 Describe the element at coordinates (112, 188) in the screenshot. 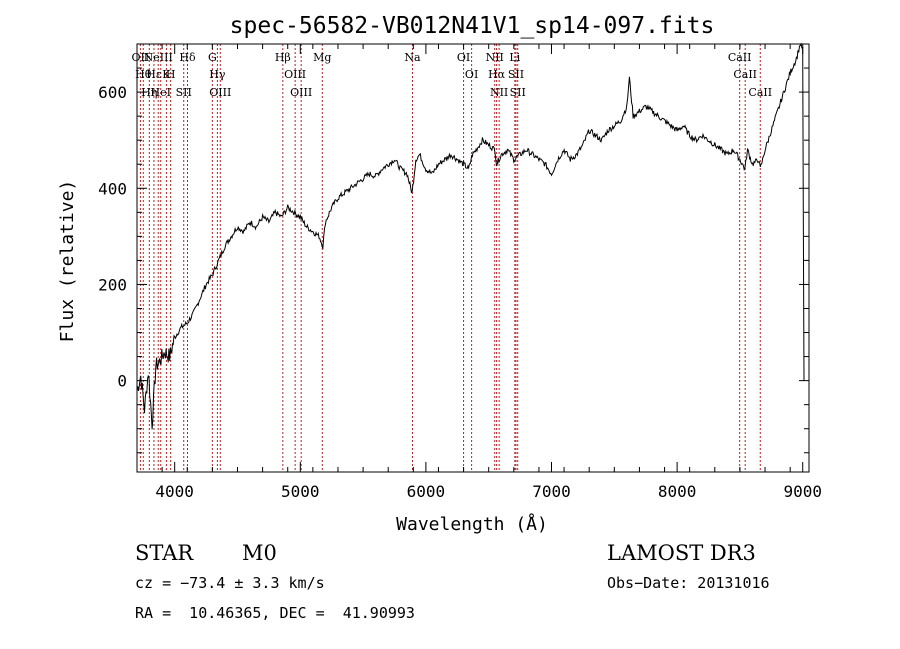

I see `y-tick-label: 400` at that location.